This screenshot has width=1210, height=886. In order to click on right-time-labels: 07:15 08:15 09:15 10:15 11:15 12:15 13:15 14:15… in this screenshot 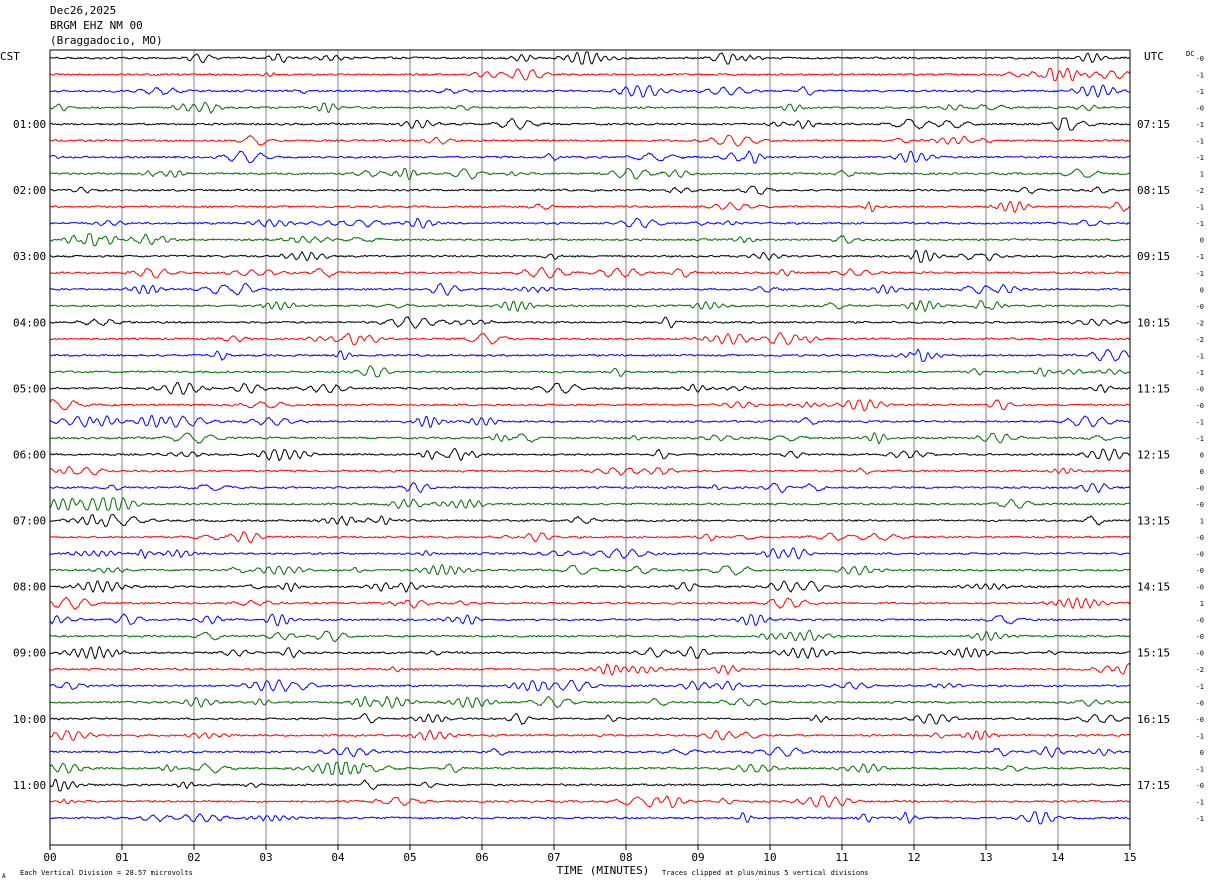, I will do `click(1153, 455)`.